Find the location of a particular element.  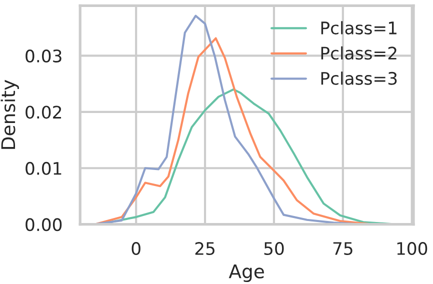

legend-label: Pclass=2 is located at coordinates (358, 53).